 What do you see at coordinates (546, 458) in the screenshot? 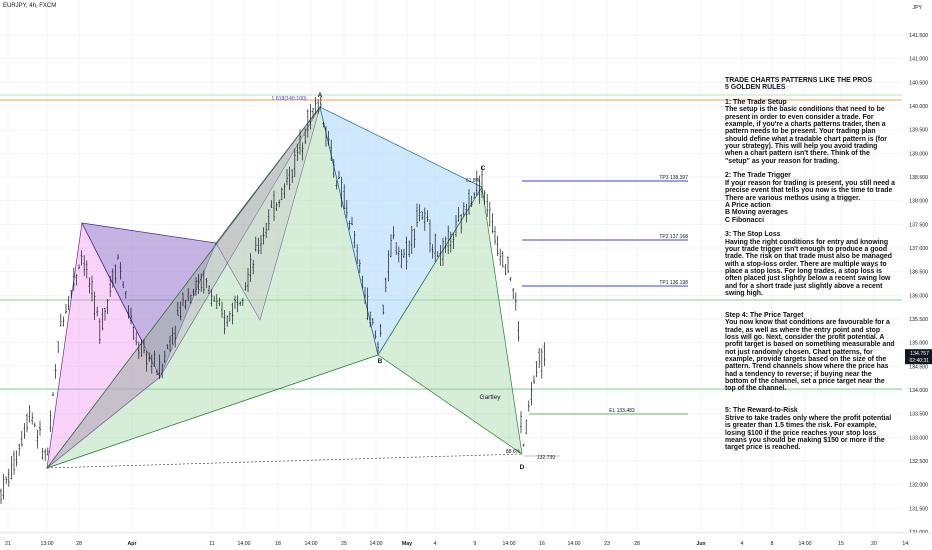
I see `d-price-label: 132.739` at bounding box center [546, 458].